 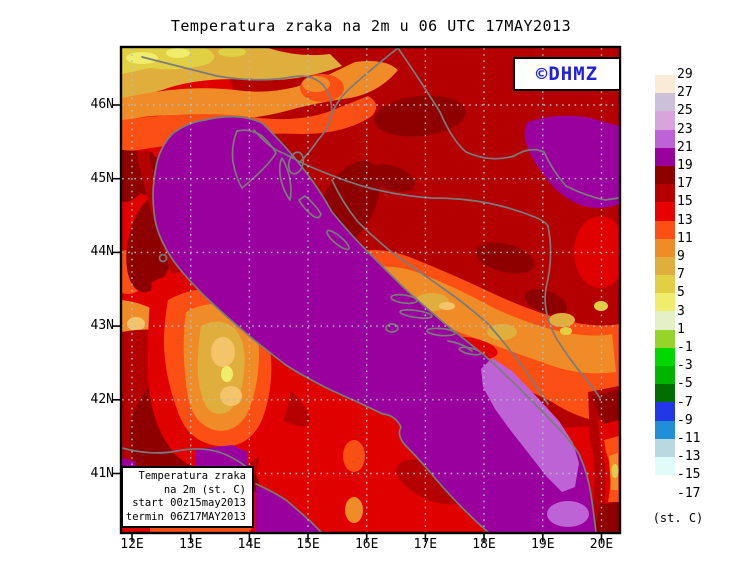 What do you see at coordinates (308, 544) in the screenshot?
I see `lon-label-15e: 15E` at bounding box center [308, 544].